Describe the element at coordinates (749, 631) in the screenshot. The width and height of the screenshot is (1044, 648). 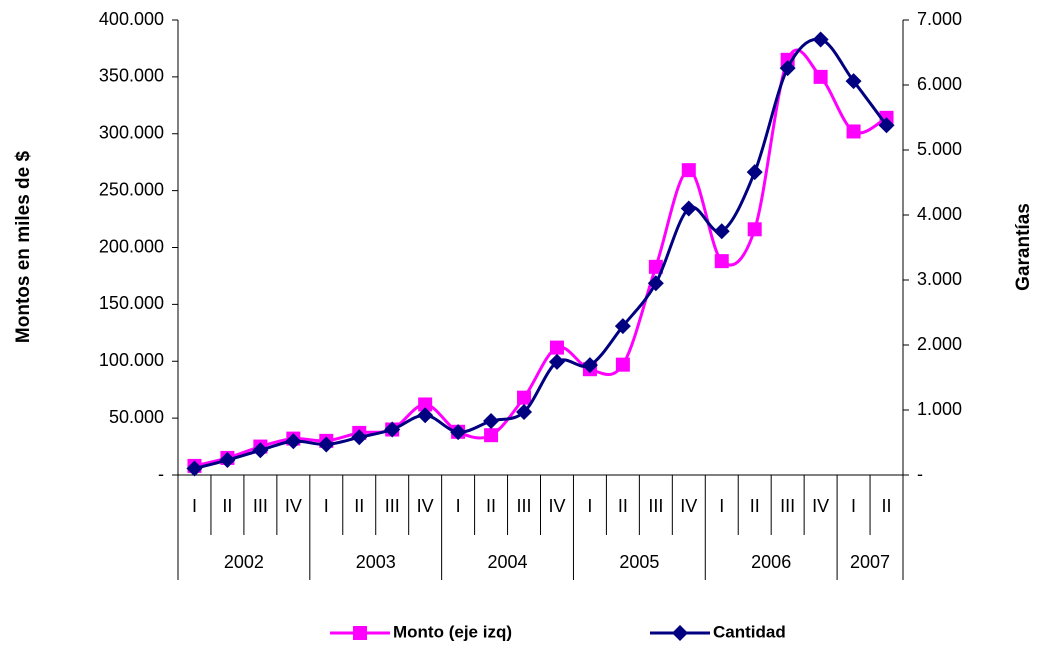
I see `legend-label: Cantidad` at that location.